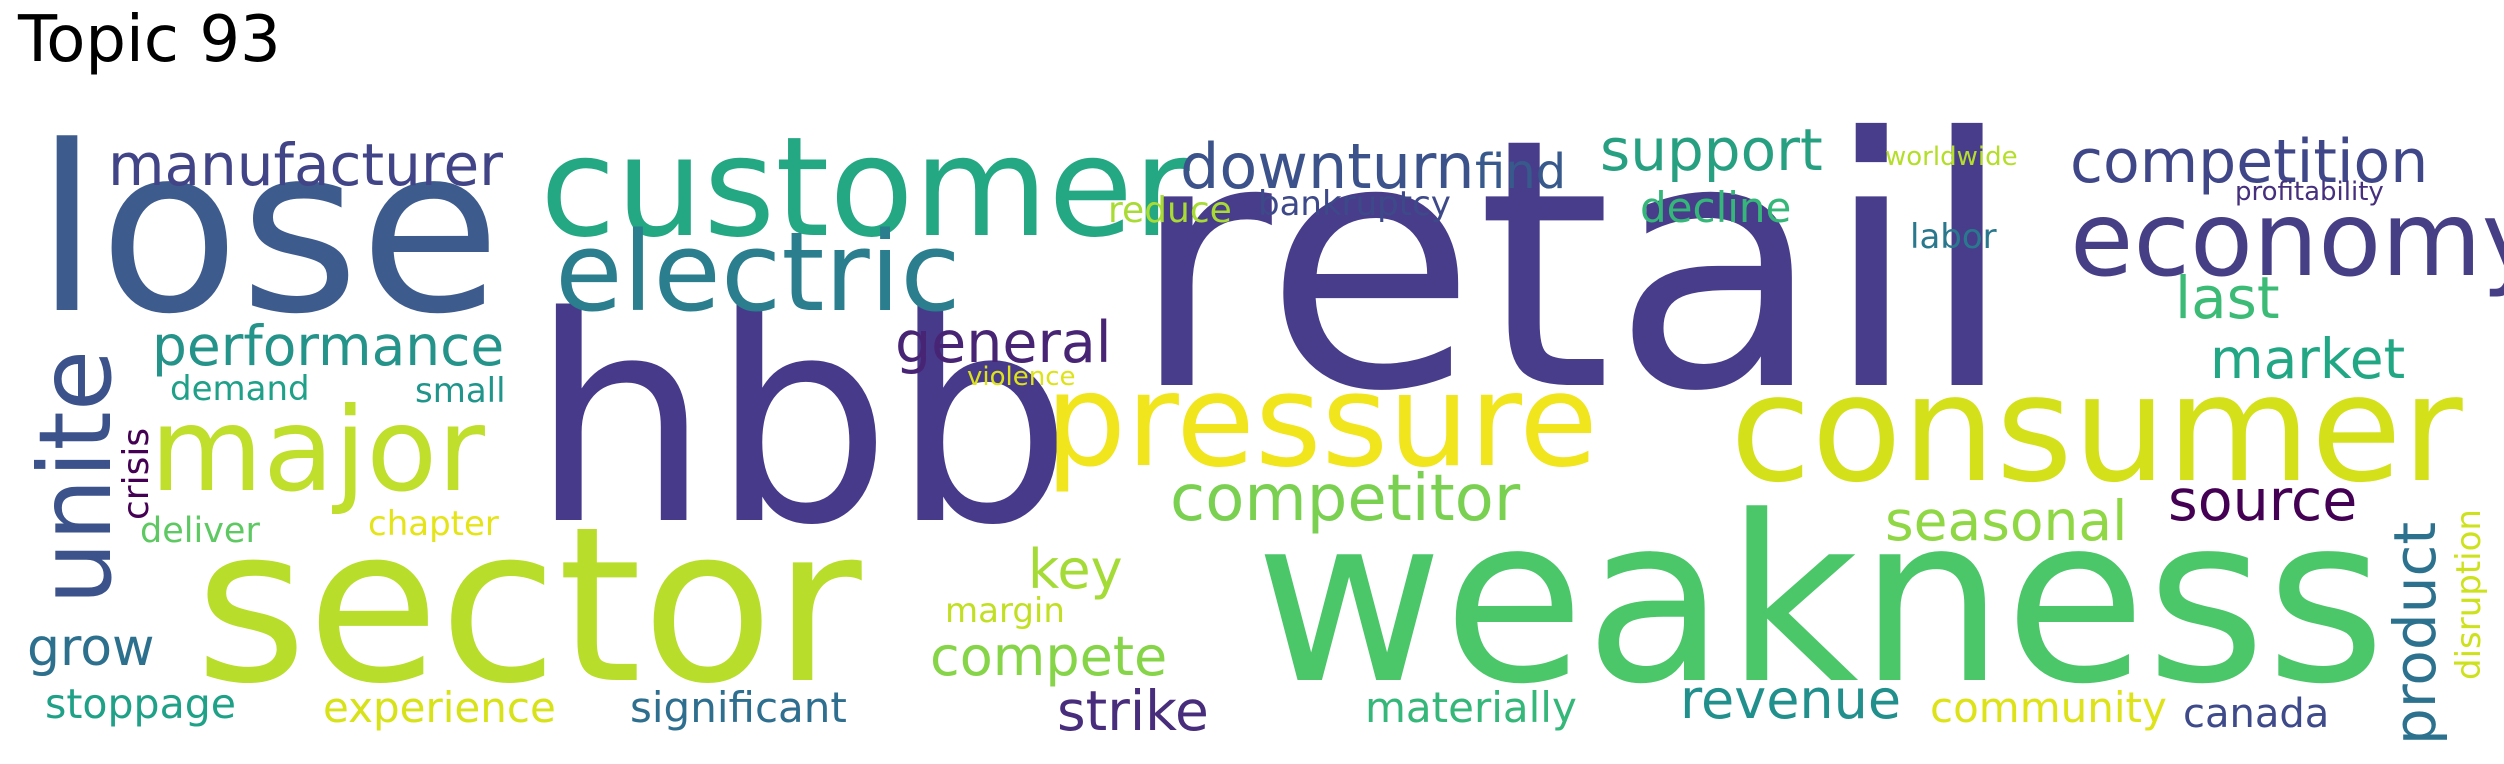 Image resolution: width=2504 pixels, height=764 pixels. Describe the element at coordinates (2227, 298) in the screenshot. I see `word-last: last` at that location.